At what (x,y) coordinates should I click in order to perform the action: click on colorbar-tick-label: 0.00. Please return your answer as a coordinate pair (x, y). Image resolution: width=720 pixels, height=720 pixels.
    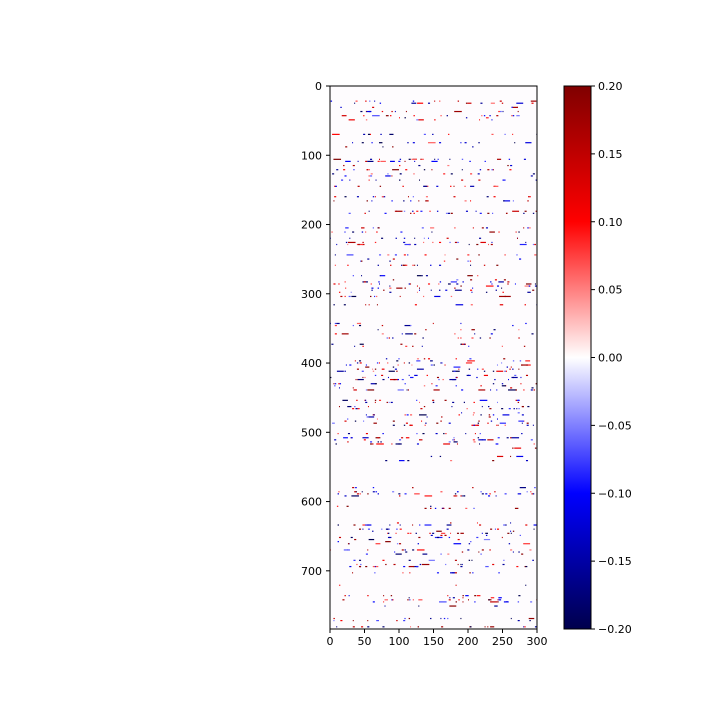
    Looking at the image, I should click on (610, 358).